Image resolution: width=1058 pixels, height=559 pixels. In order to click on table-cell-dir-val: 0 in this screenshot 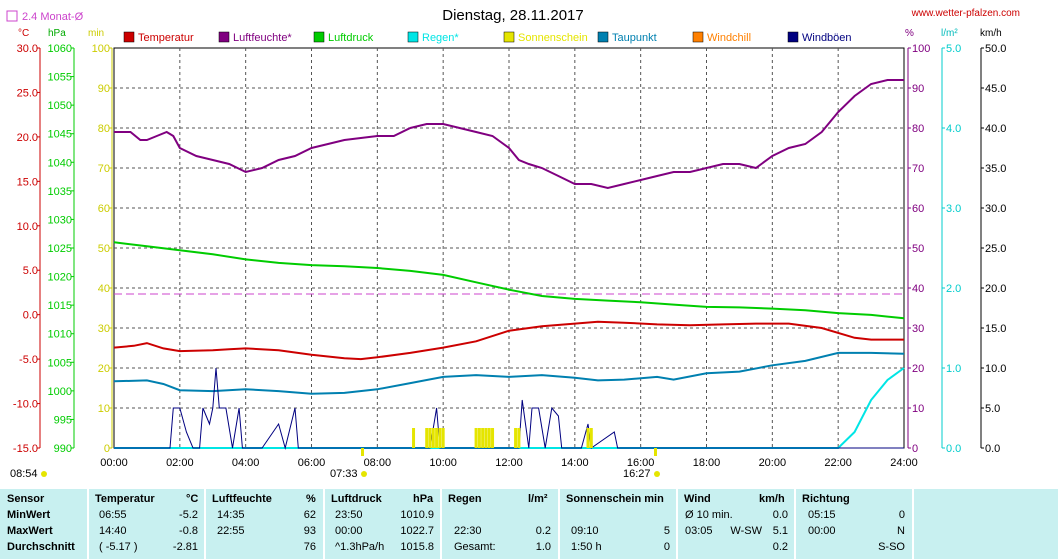, I will do `click(901, 515)`.